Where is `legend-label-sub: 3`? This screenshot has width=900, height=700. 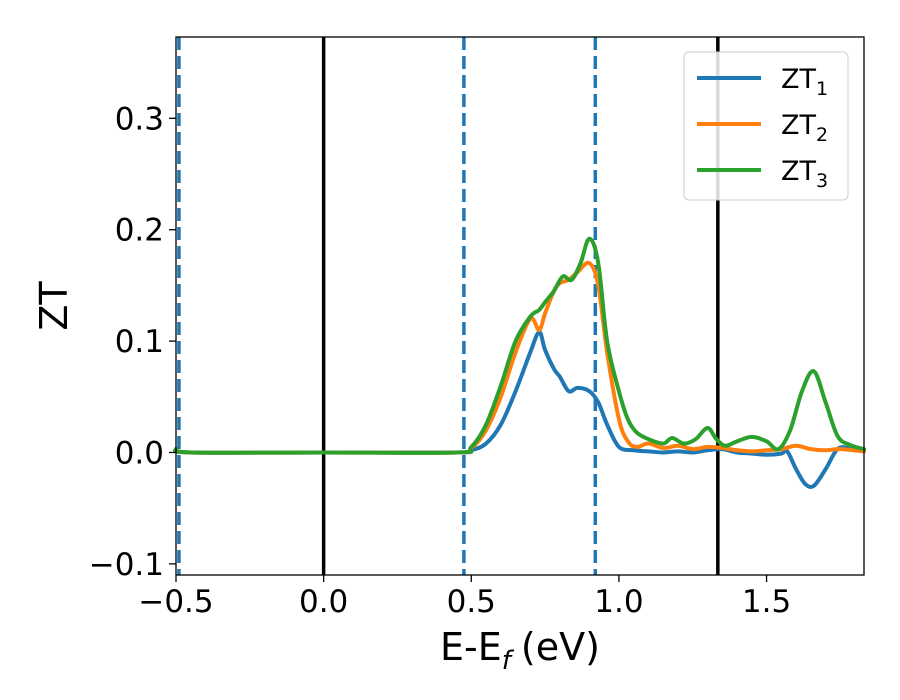 legend-label-sub: 3 is located at coordinates (822, 181).